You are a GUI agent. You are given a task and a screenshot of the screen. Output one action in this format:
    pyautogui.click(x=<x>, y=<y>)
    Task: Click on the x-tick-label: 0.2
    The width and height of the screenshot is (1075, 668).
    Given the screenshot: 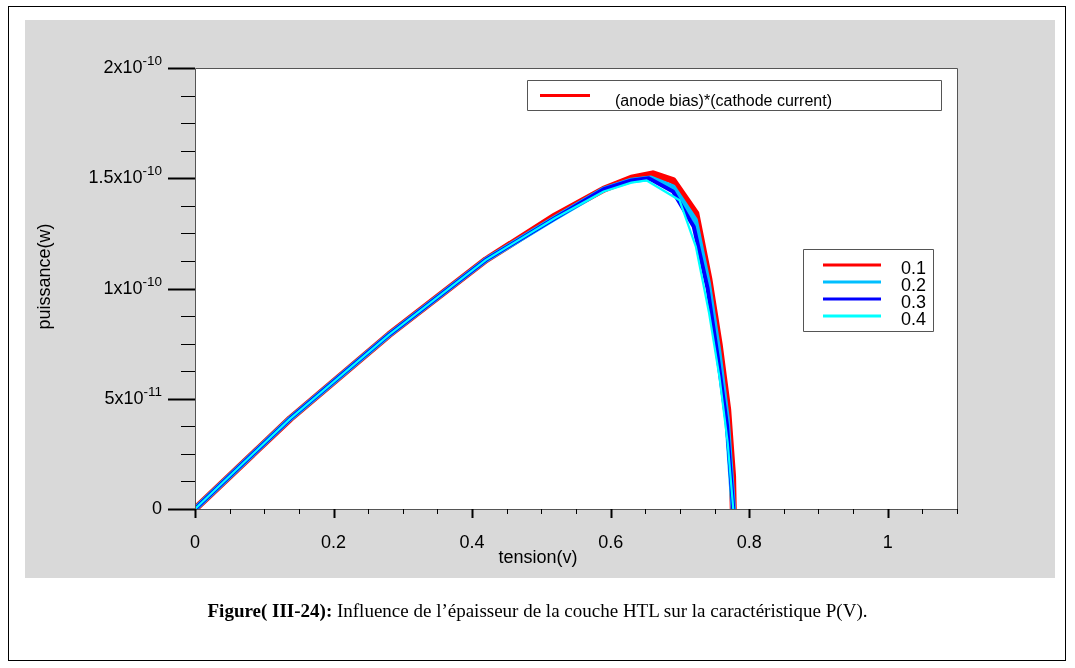 What is the action you would take?
    pyautogui.click(x=334, y=541)
    